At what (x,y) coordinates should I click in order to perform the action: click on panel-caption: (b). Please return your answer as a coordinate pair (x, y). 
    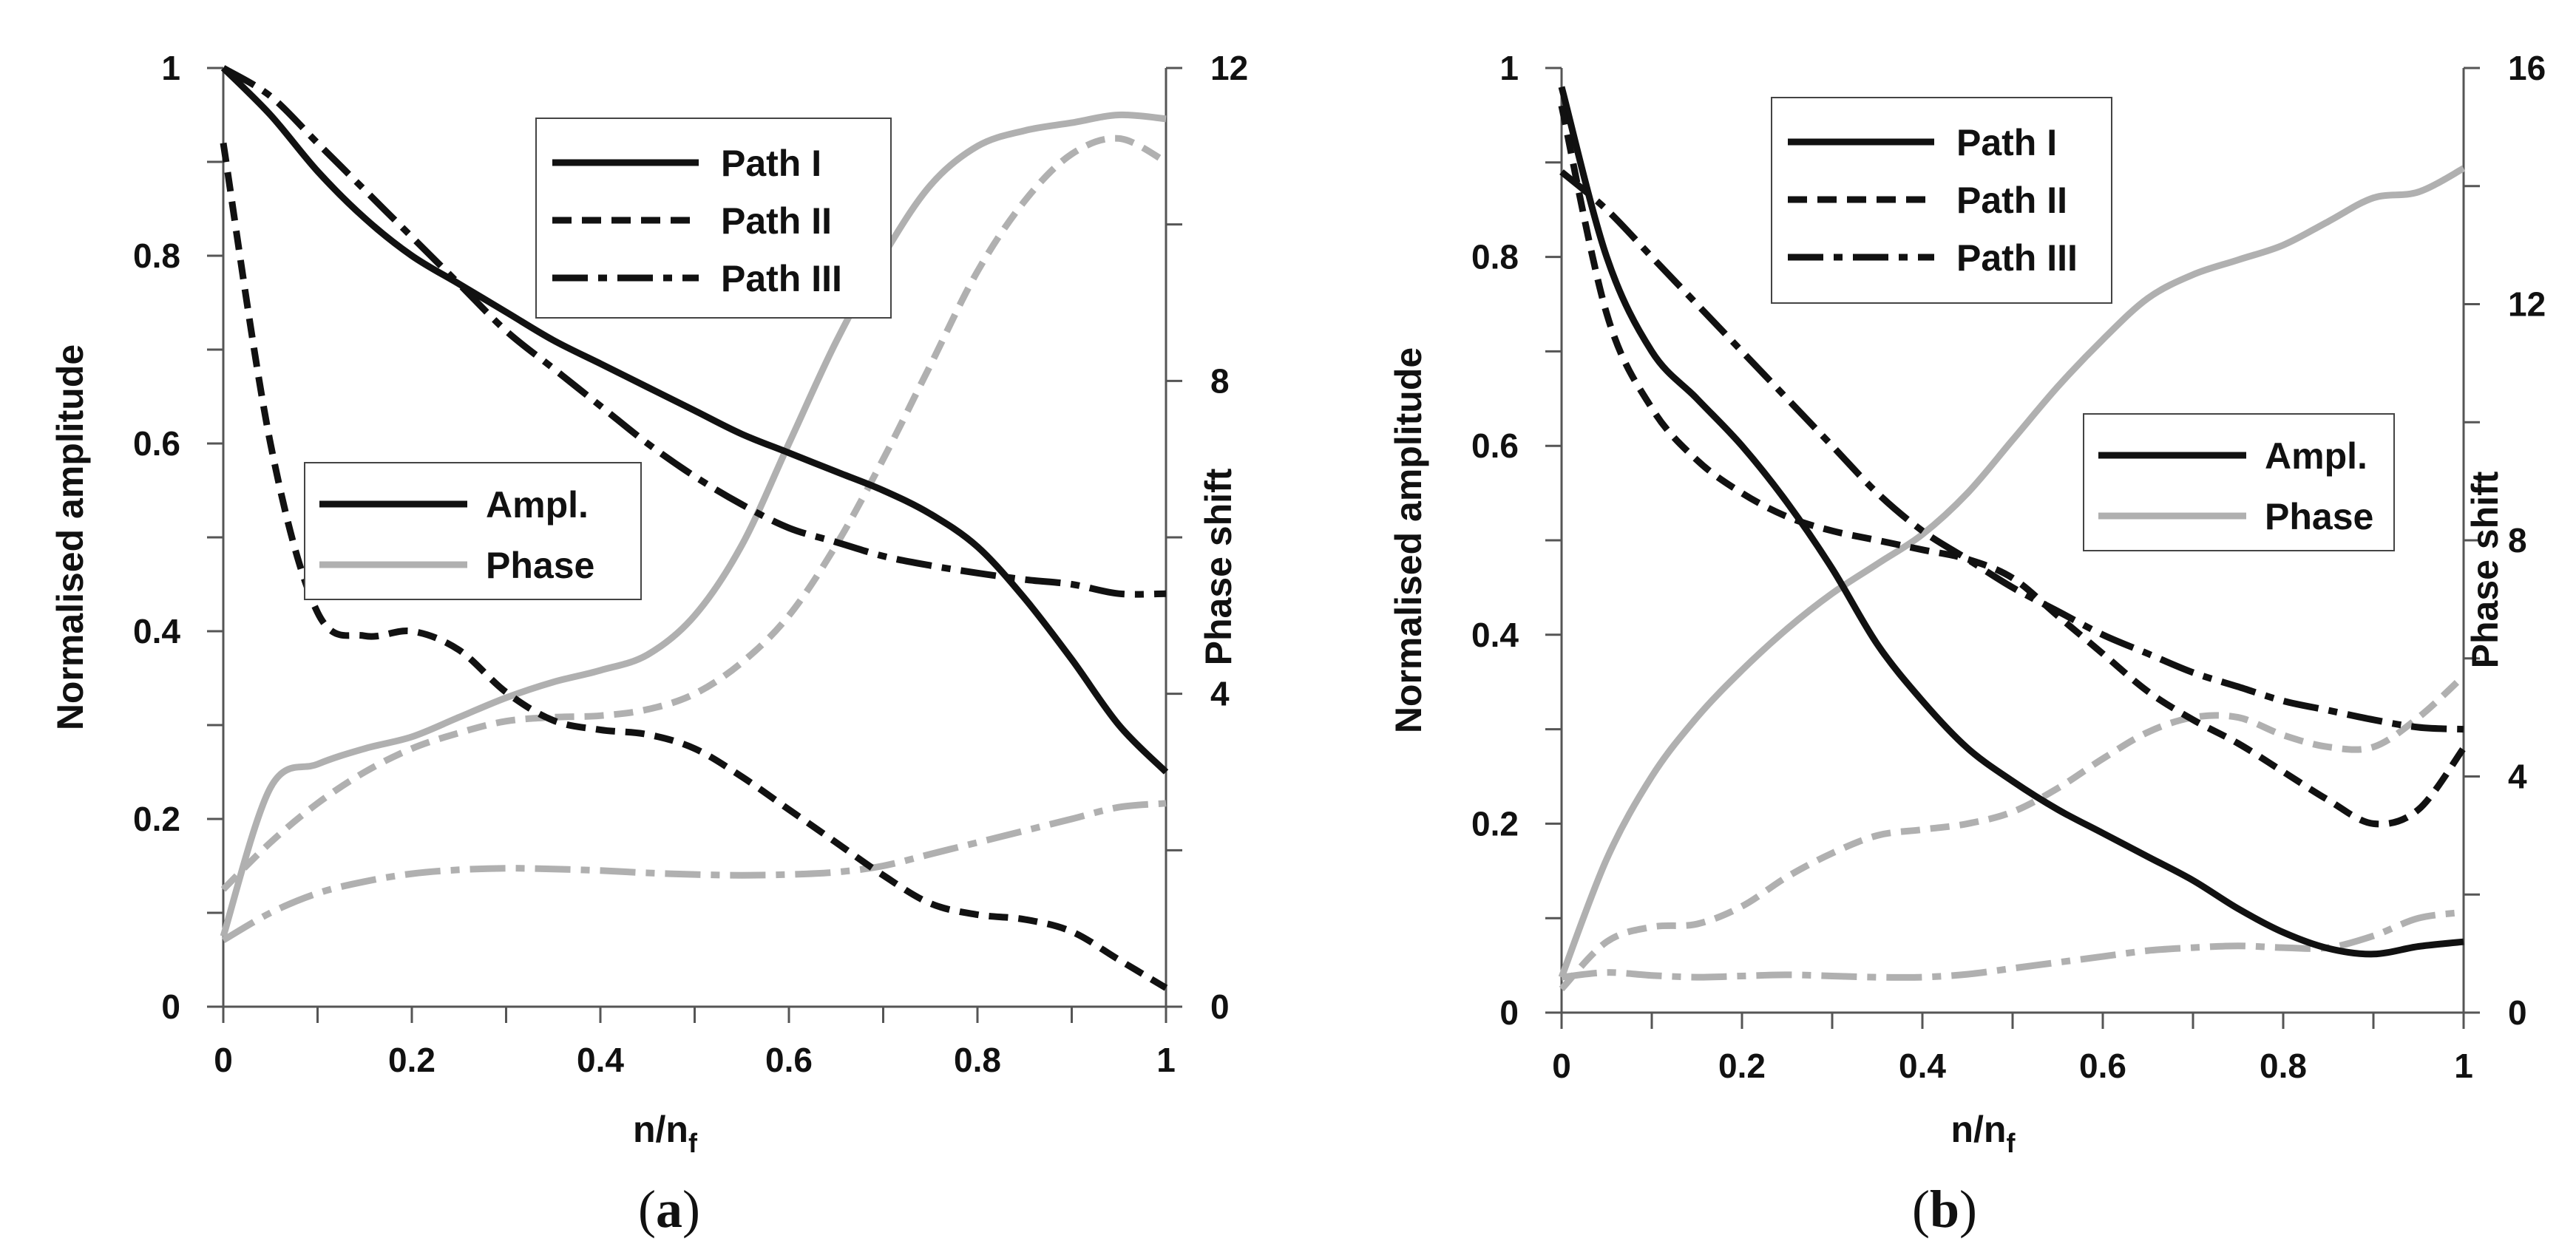
    Looking at the image, I should click on (1944, 1209).